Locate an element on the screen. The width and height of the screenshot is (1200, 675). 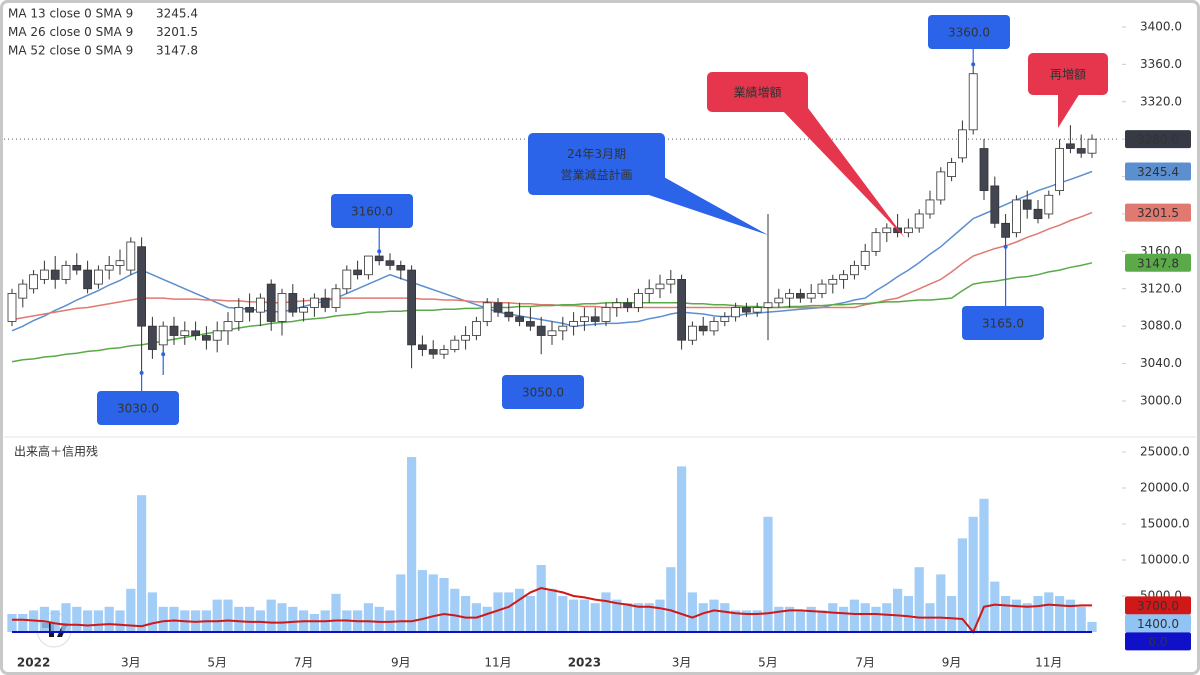
price-tag-label: 3280.0 is located at coordinates (1158, 140).